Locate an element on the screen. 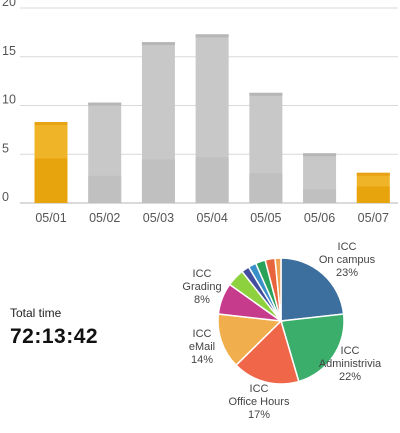 This screenshot has height=433, width=400. y-tick-label: 10 is located at coordinates (9, 100).